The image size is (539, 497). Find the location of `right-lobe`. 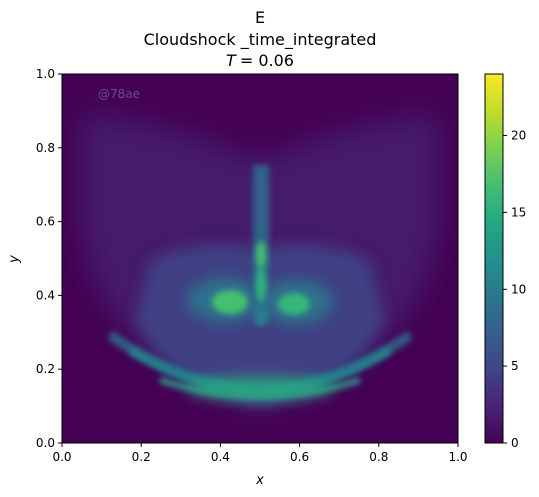

right-lobe is located at coordinates (294, 304).